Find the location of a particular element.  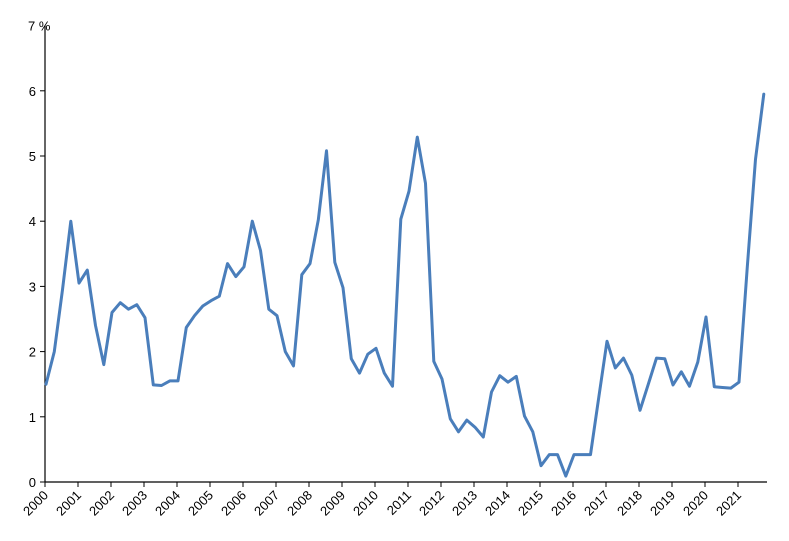

x-tick-label: 2009 is located at coordinates (332, 503).